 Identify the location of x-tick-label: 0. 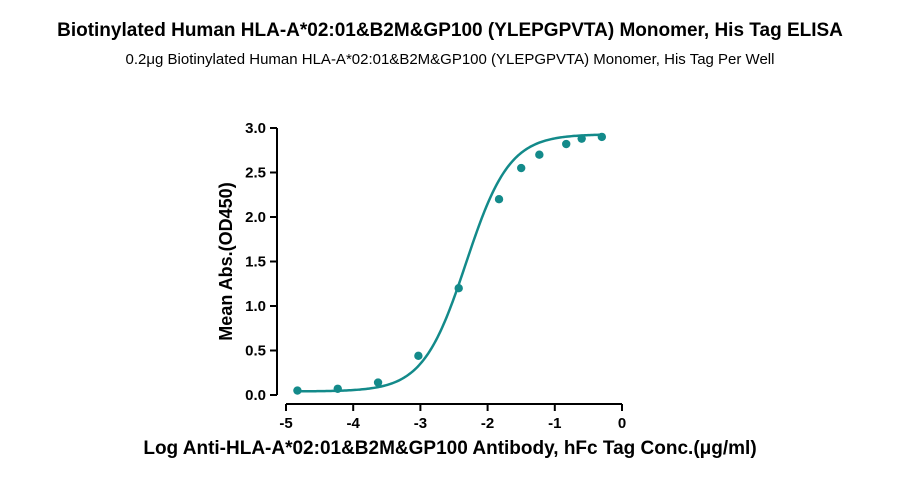
(622, 423).